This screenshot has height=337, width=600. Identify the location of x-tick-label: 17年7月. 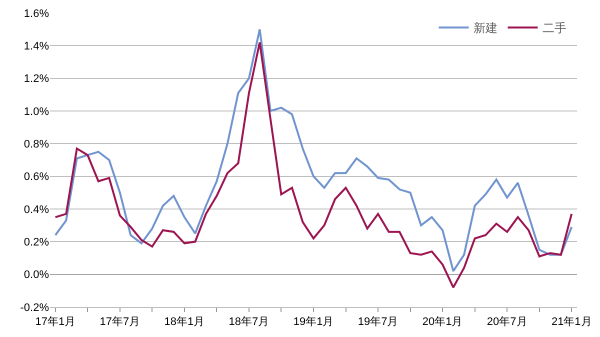
(120, 322).